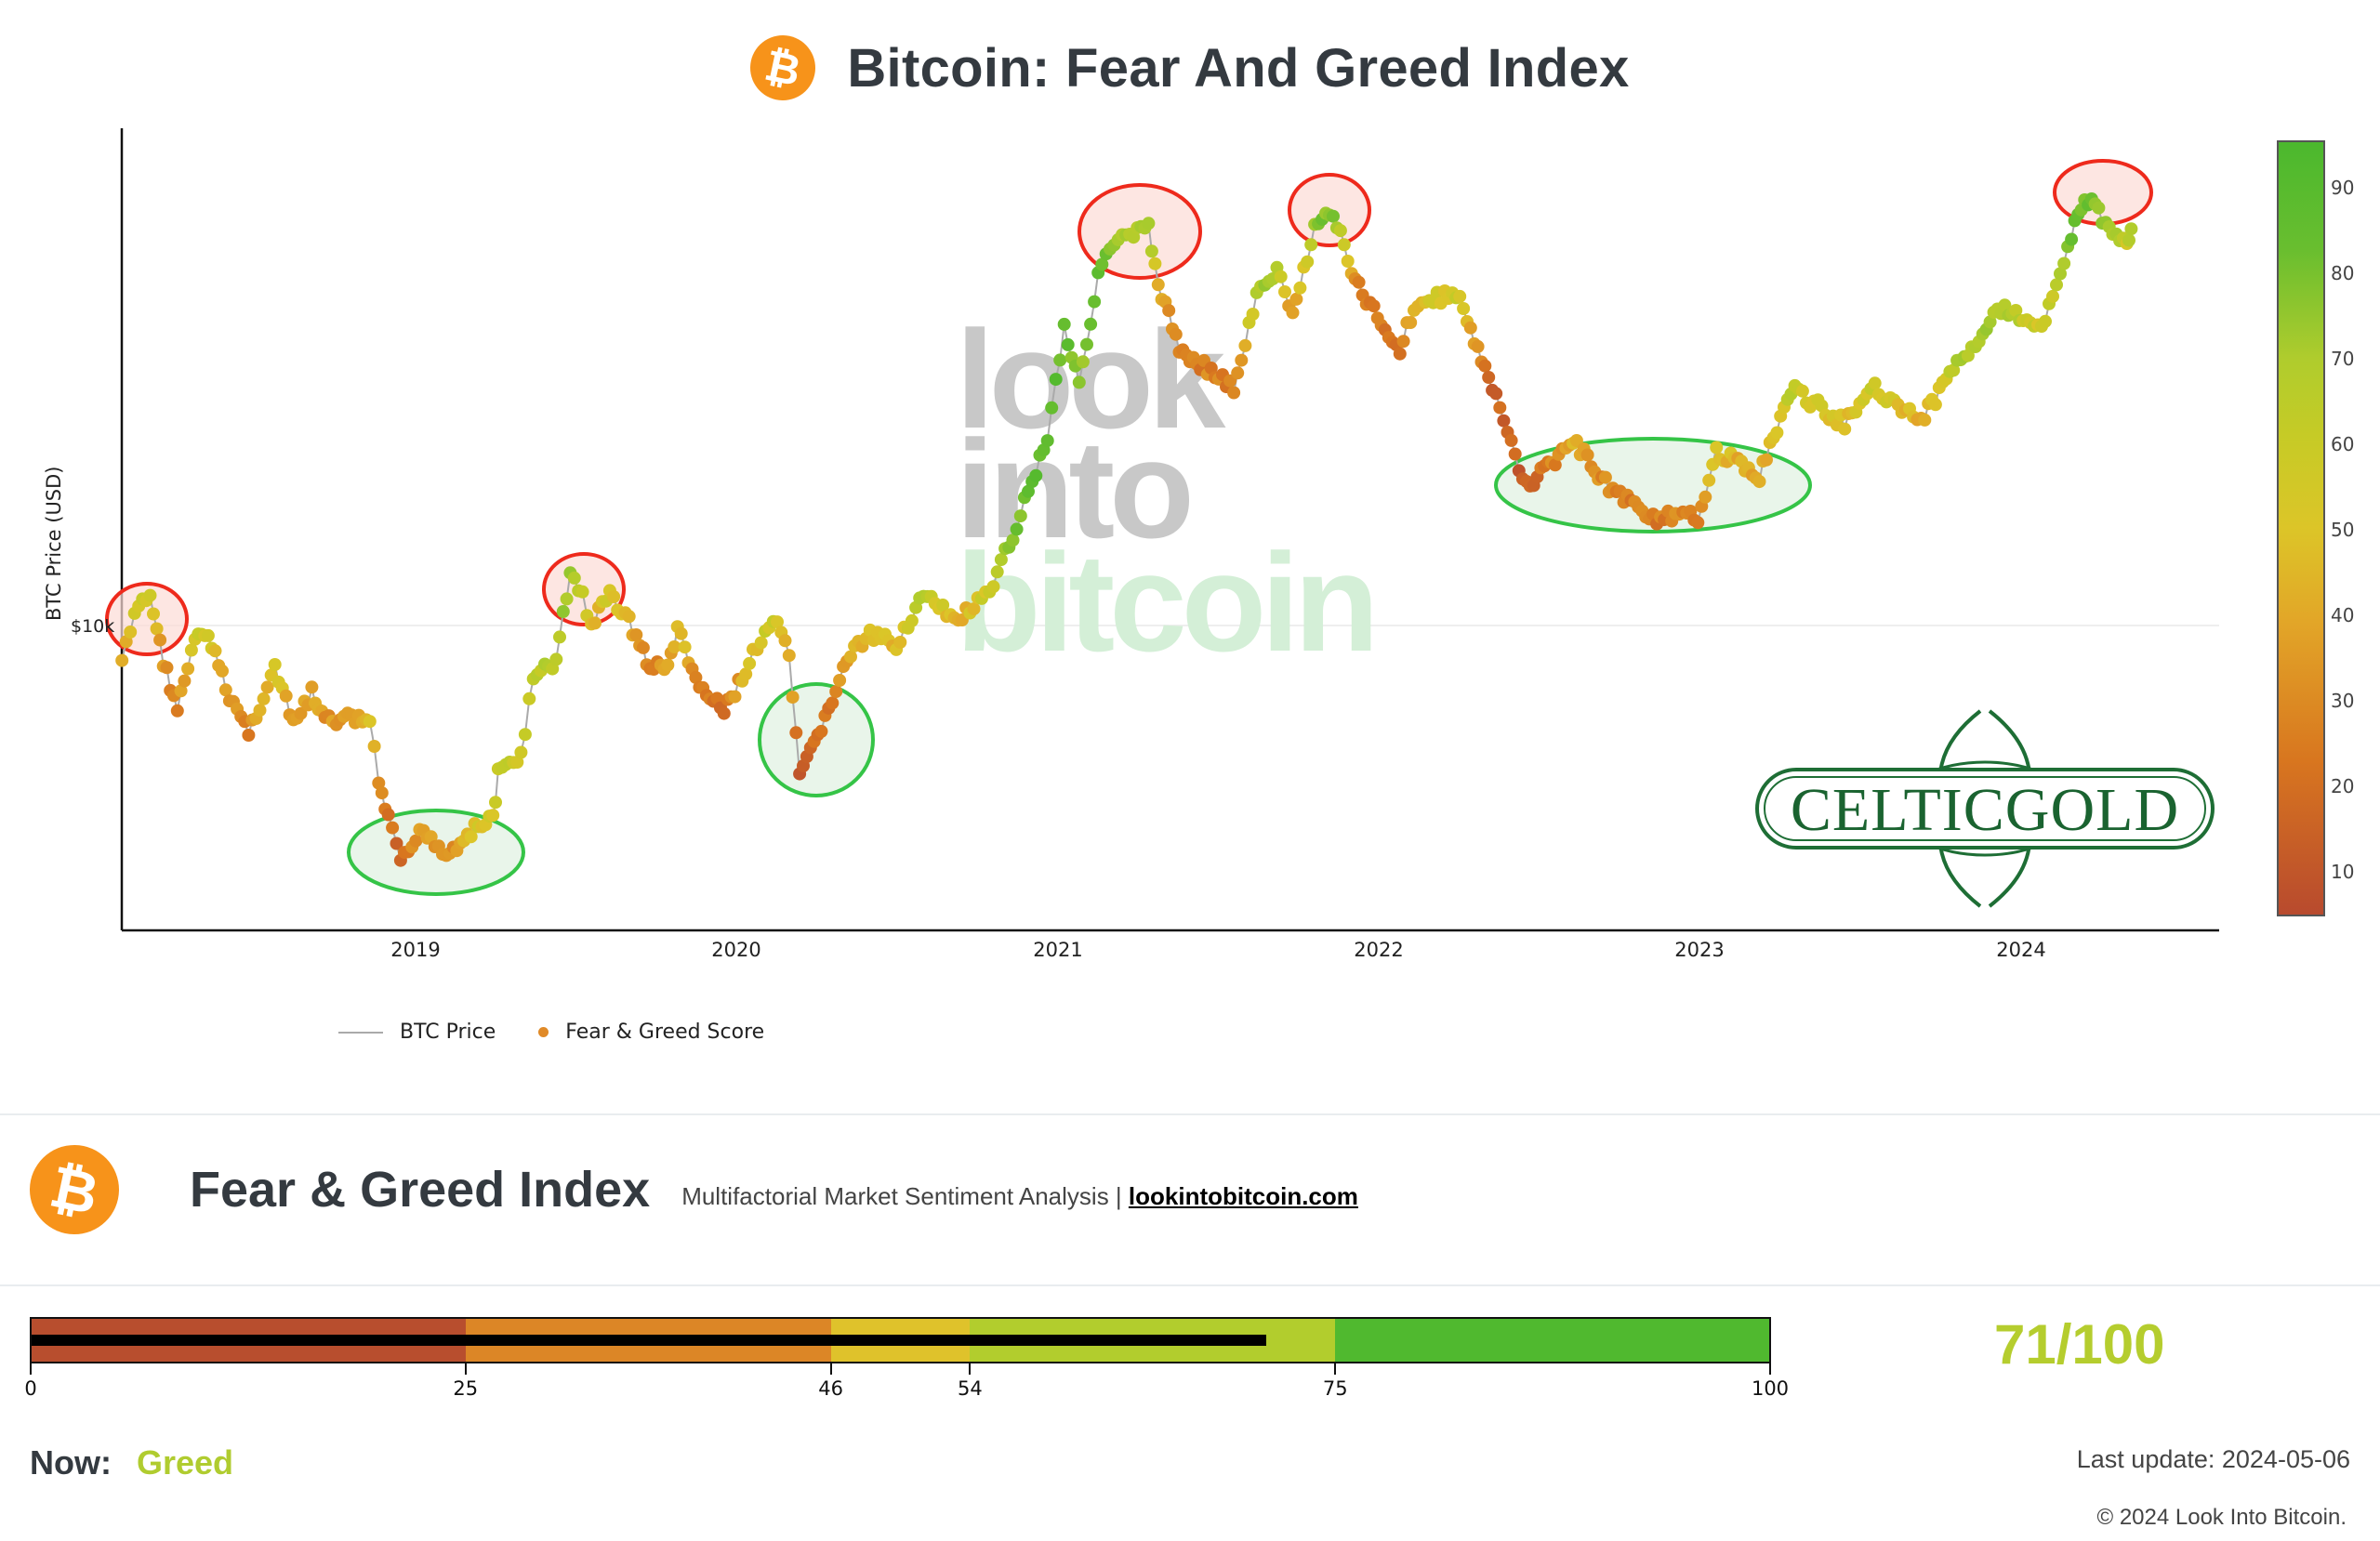  I want to click on legend-fg-score: Fear & Greed Score, so click(665, 1032).